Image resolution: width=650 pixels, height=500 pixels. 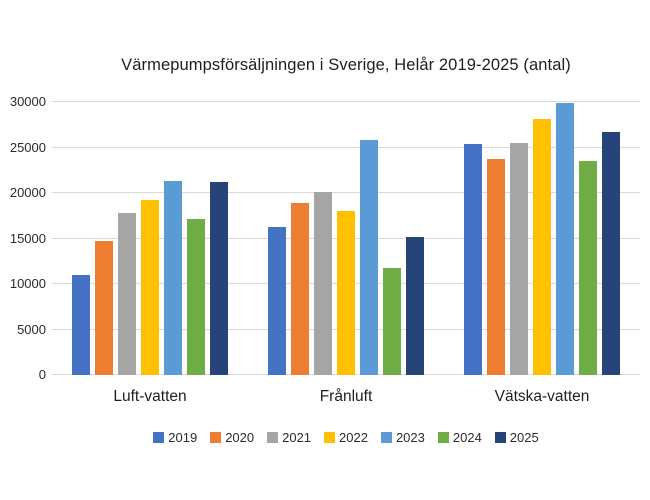 What do you see at coordinates (240, 437) in the screenshot?
I see `legend-label: 2020` at bounding box center [240, 437].